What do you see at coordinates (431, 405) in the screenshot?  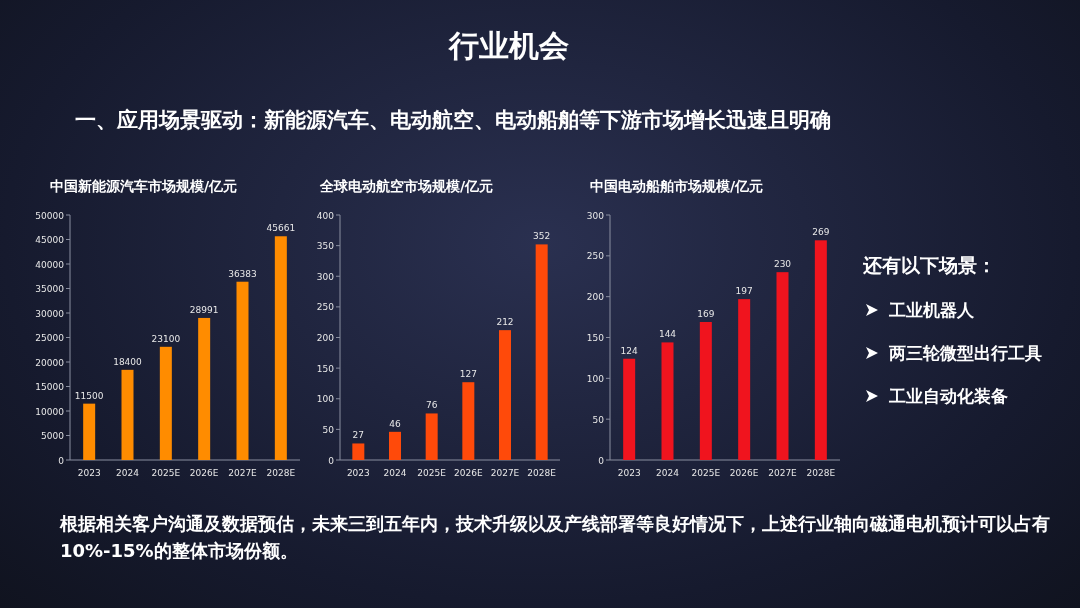 I see `data-label: 76` at bounding box center [431, 405].